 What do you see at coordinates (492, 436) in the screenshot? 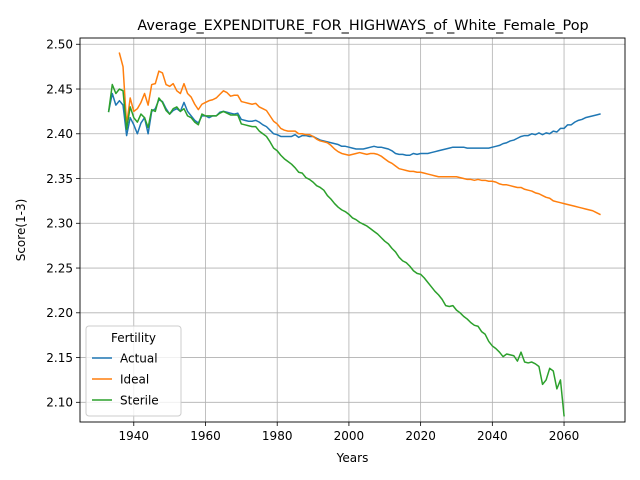
I see `x-tick-label: 2040` at bounding box center [492, 436].